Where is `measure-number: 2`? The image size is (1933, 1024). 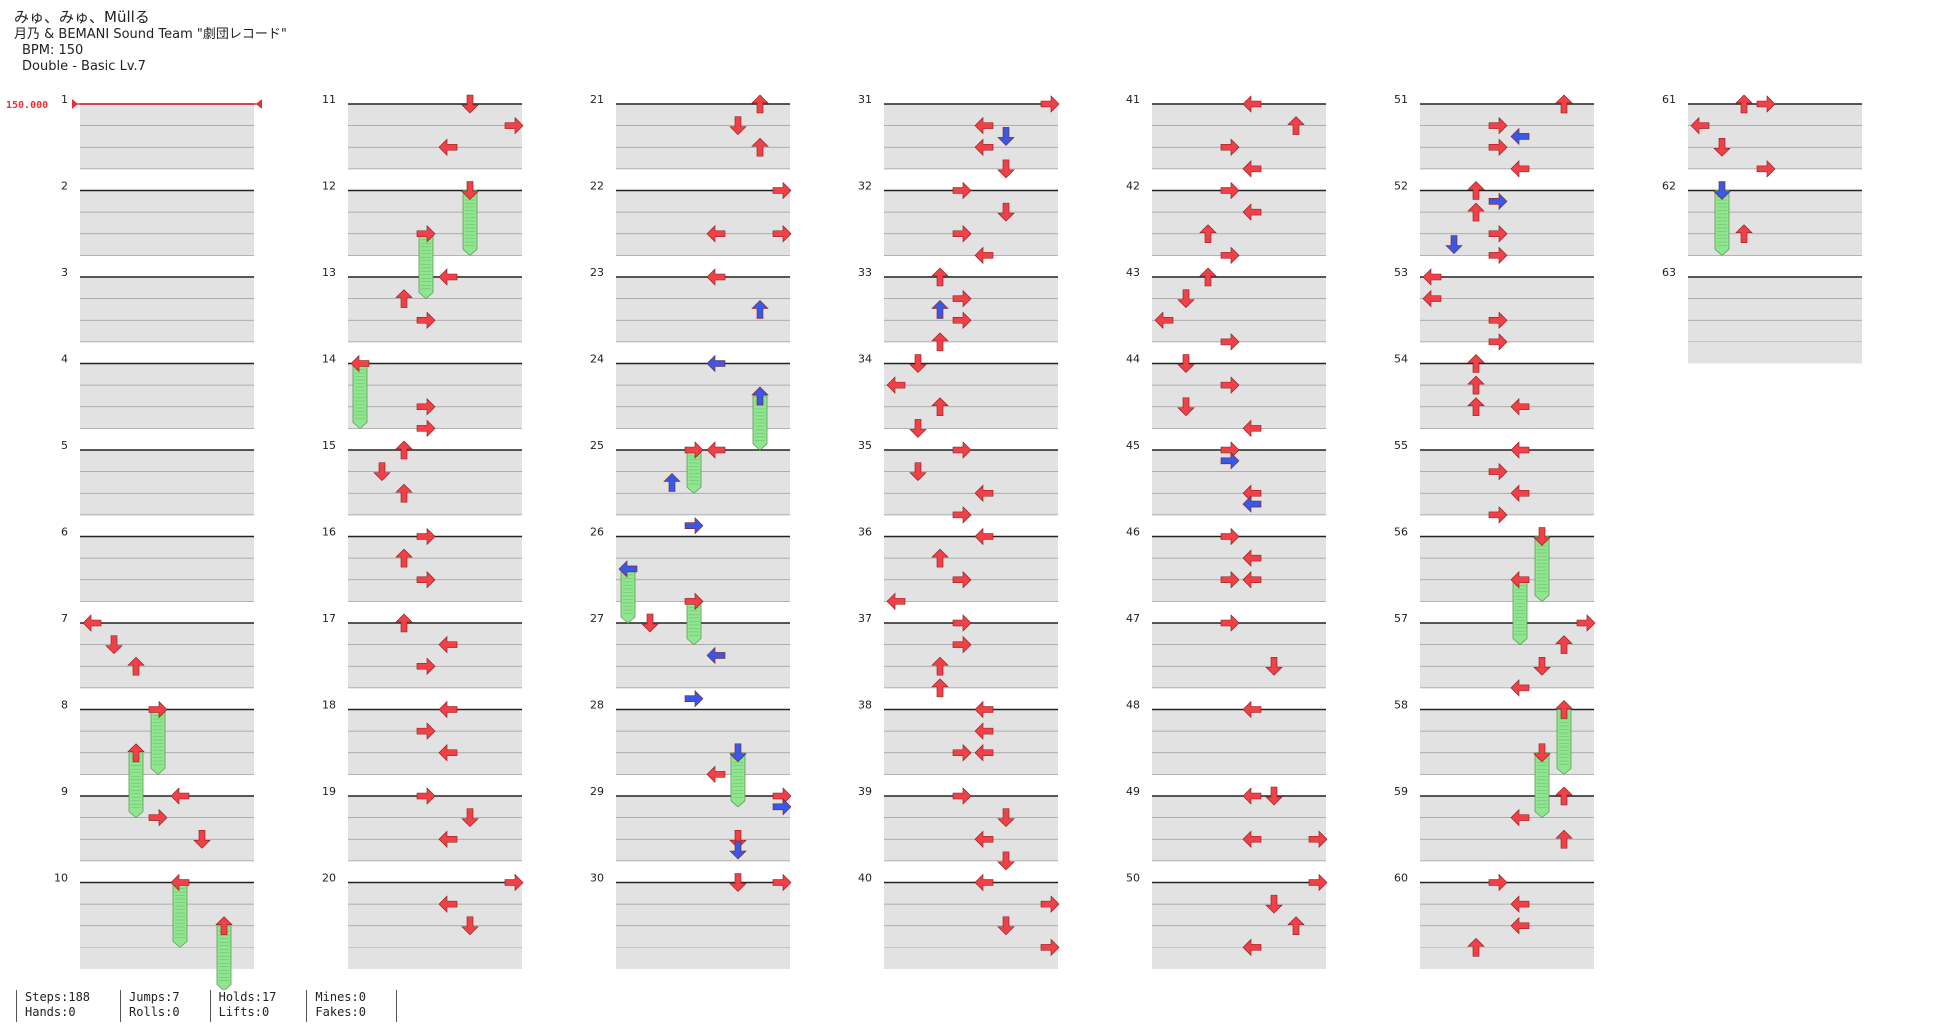 measure-number: 2 is located at coordinates (64, 186).